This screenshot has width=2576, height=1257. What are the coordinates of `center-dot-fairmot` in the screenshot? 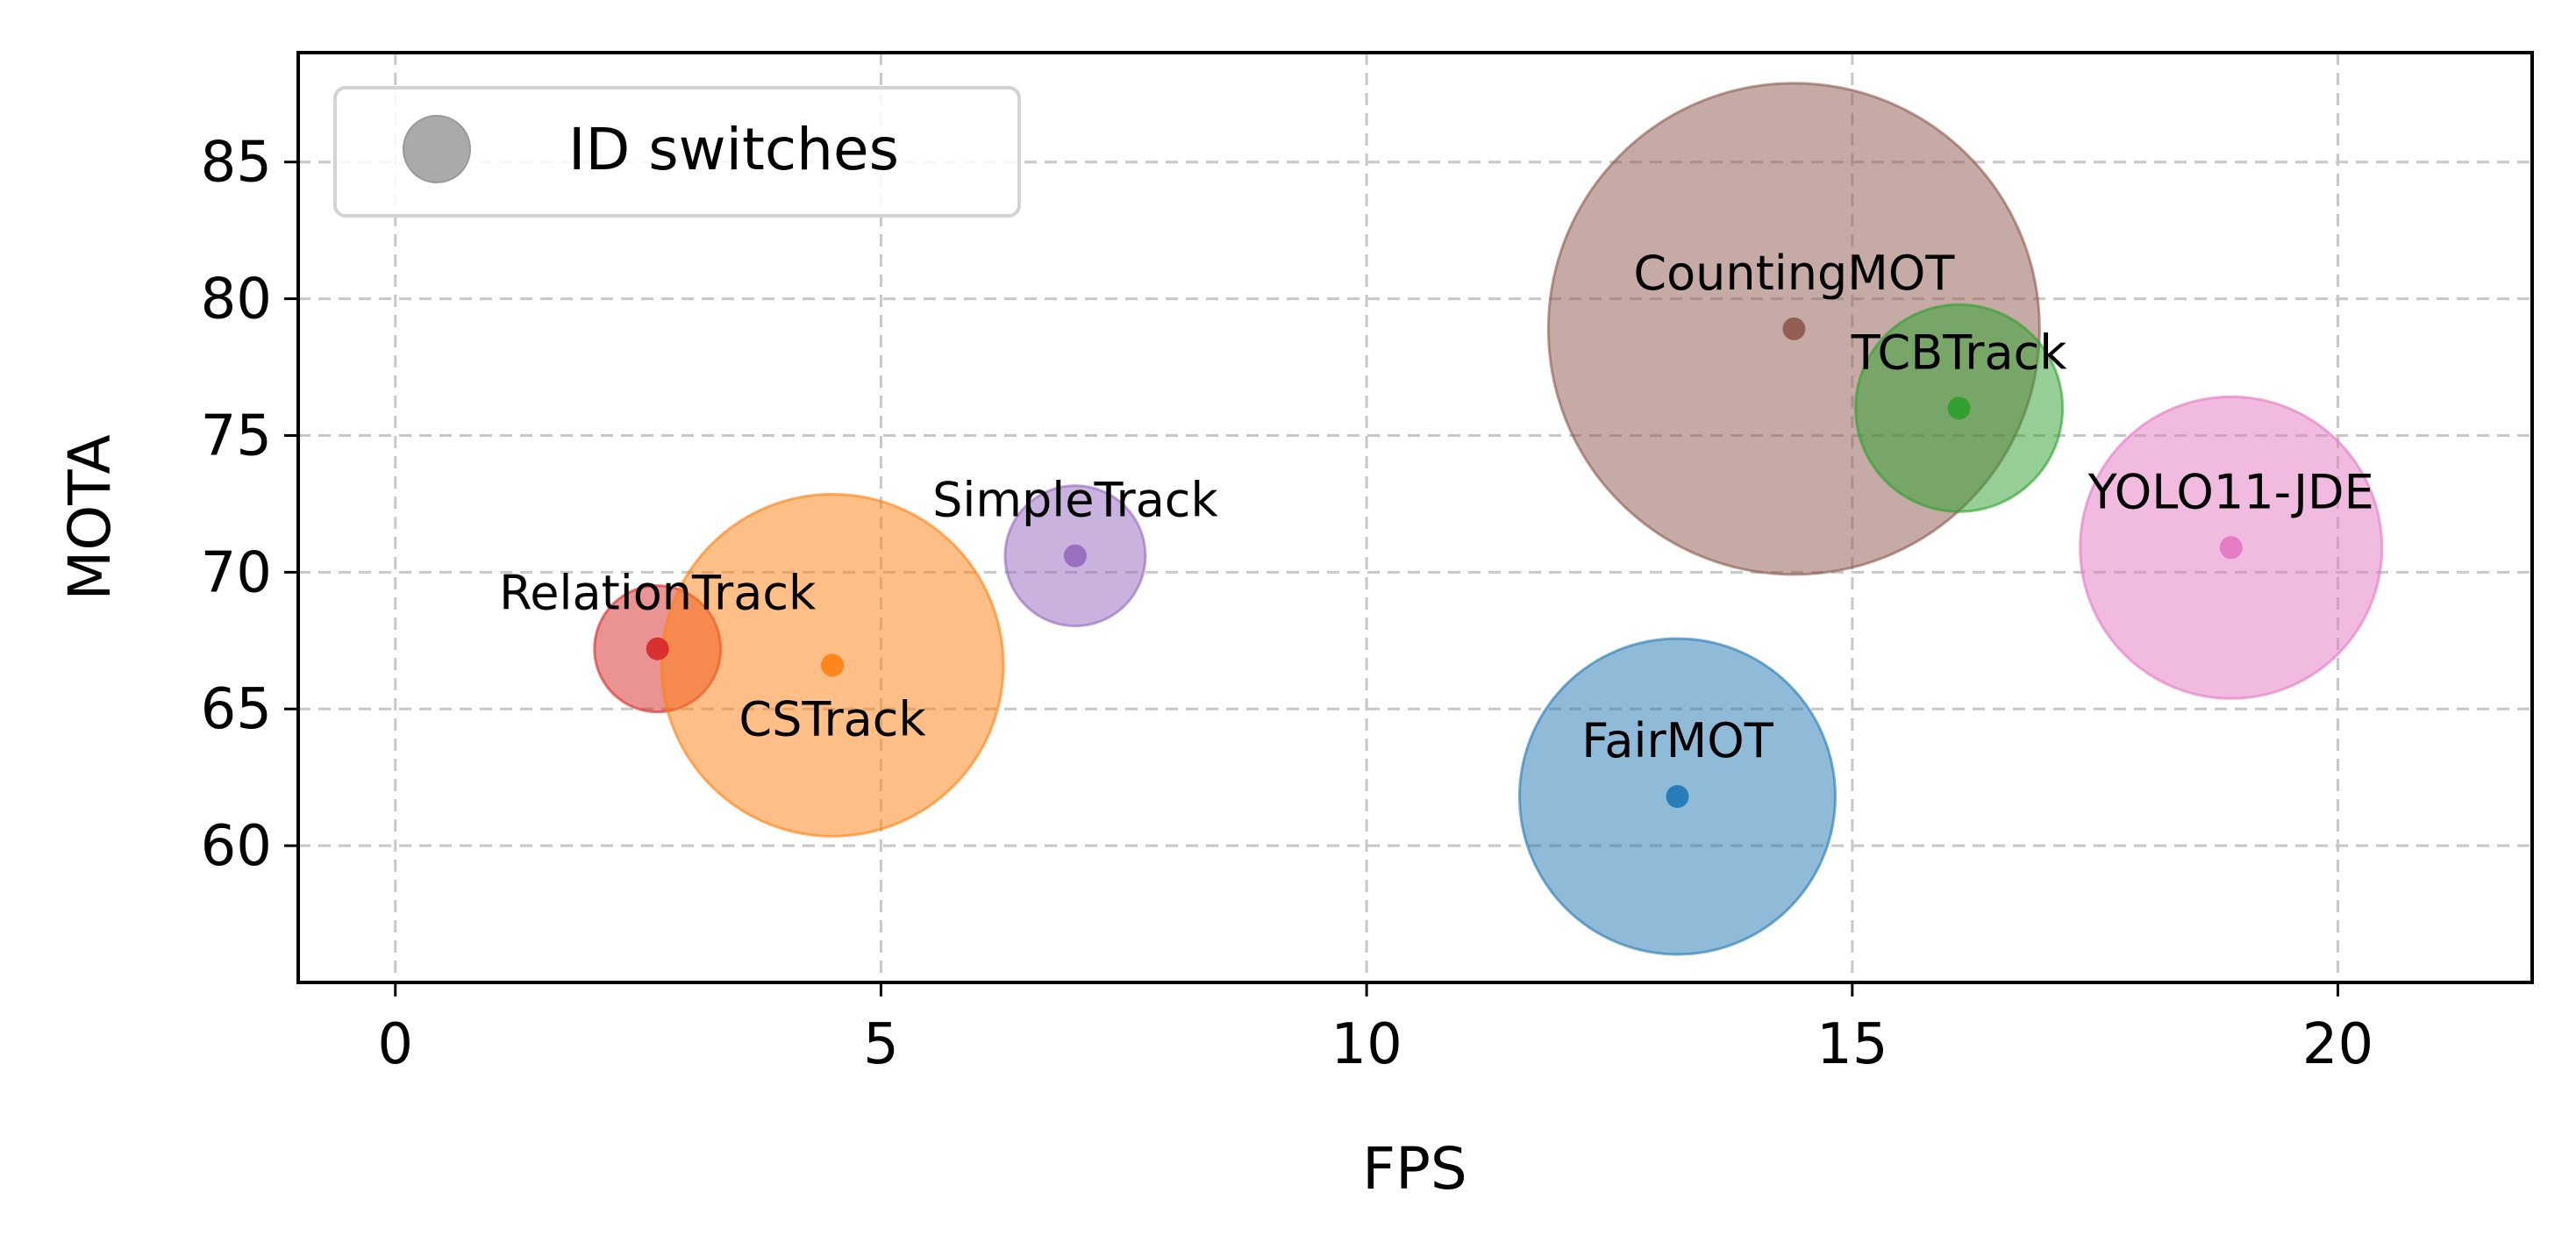 It's located at (1678, 796).